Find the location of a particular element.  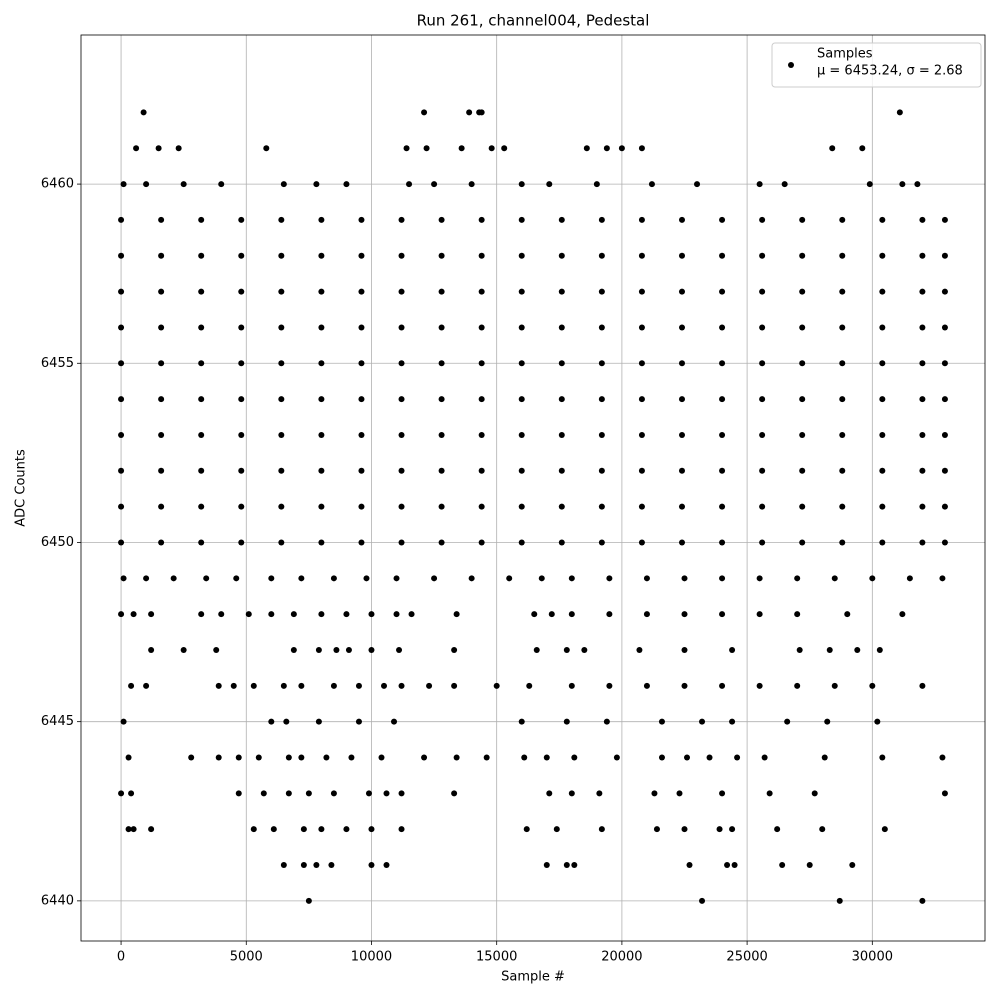

legend-note: μ = 6453.24, σ = 2.68 is located at coordinates (890, 71).